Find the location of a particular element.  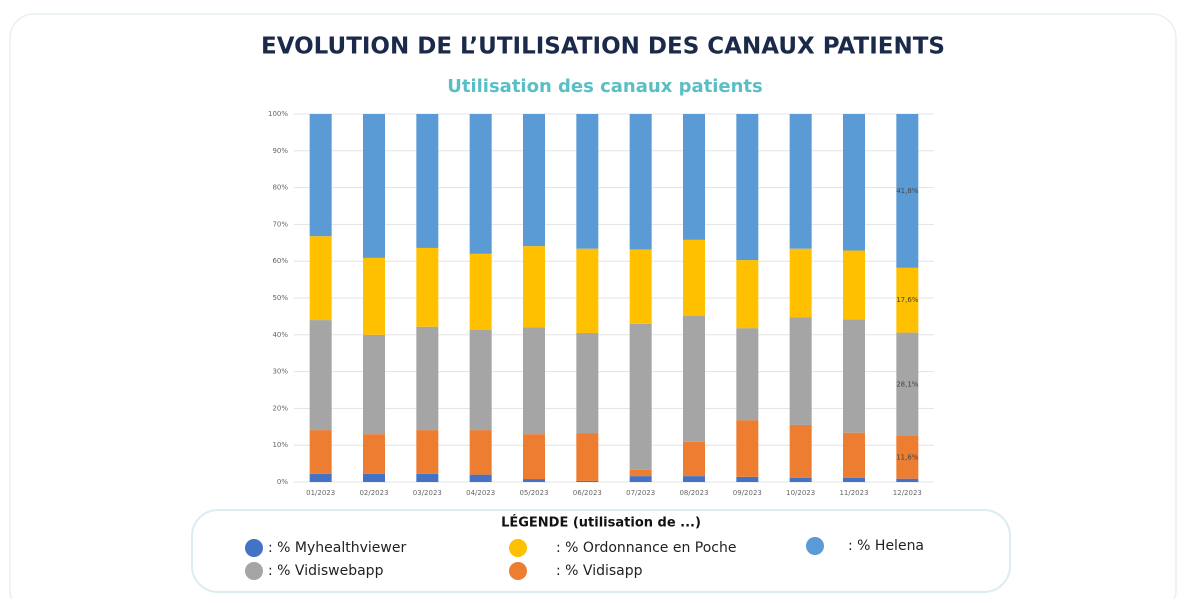

y-tick-label: 0% is located at coordinates (282, 482).